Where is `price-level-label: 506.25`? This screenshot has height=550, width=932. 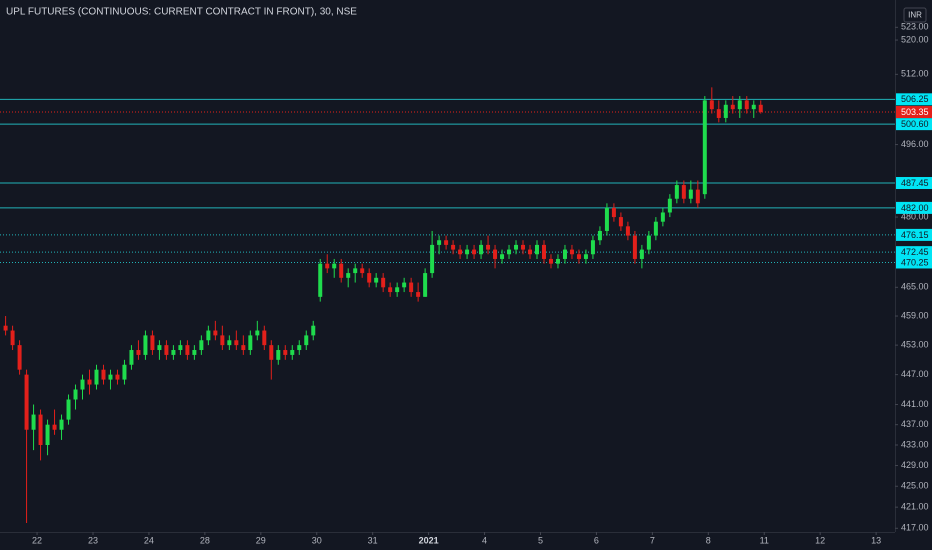
price-level-label: 506.25 is located at coordinates (915, 99).